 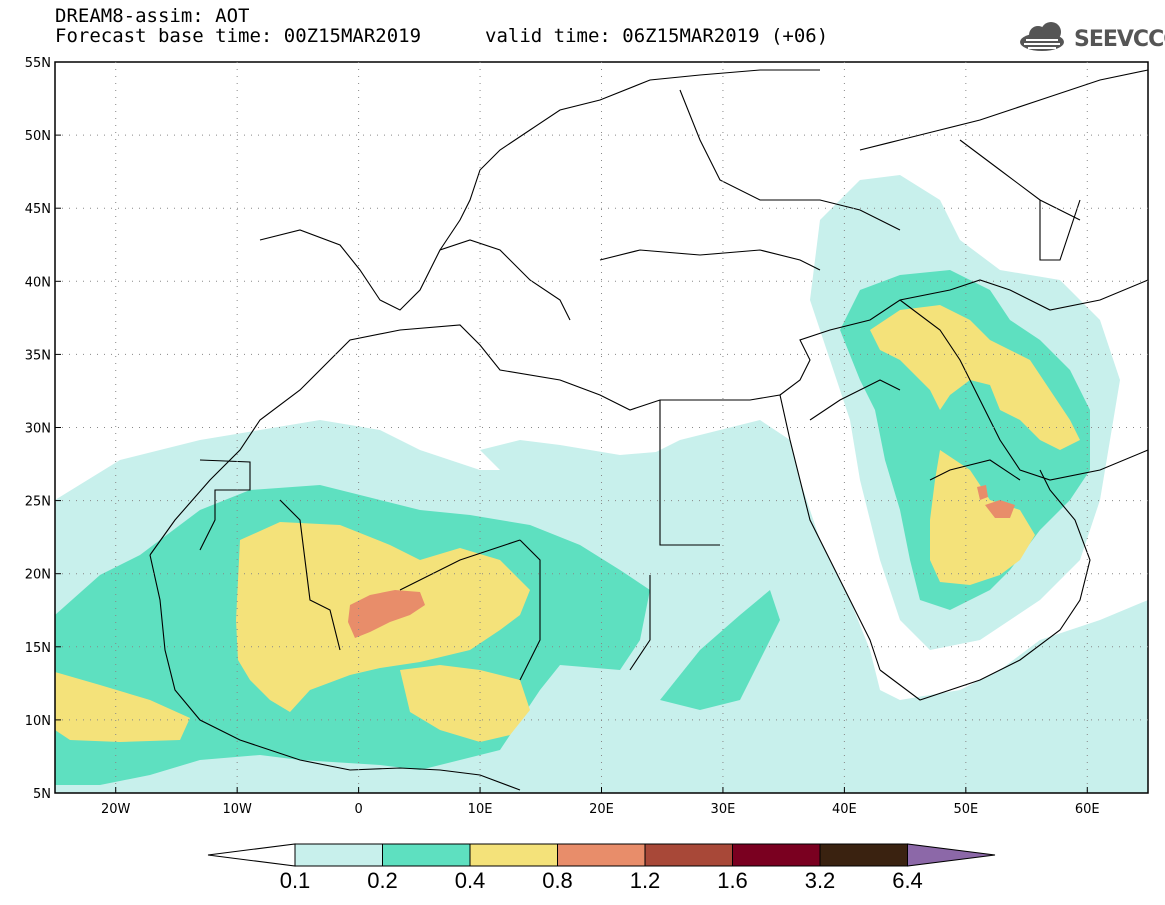 I want to click on aot-band-08-niger, so click(x=386, y=614).